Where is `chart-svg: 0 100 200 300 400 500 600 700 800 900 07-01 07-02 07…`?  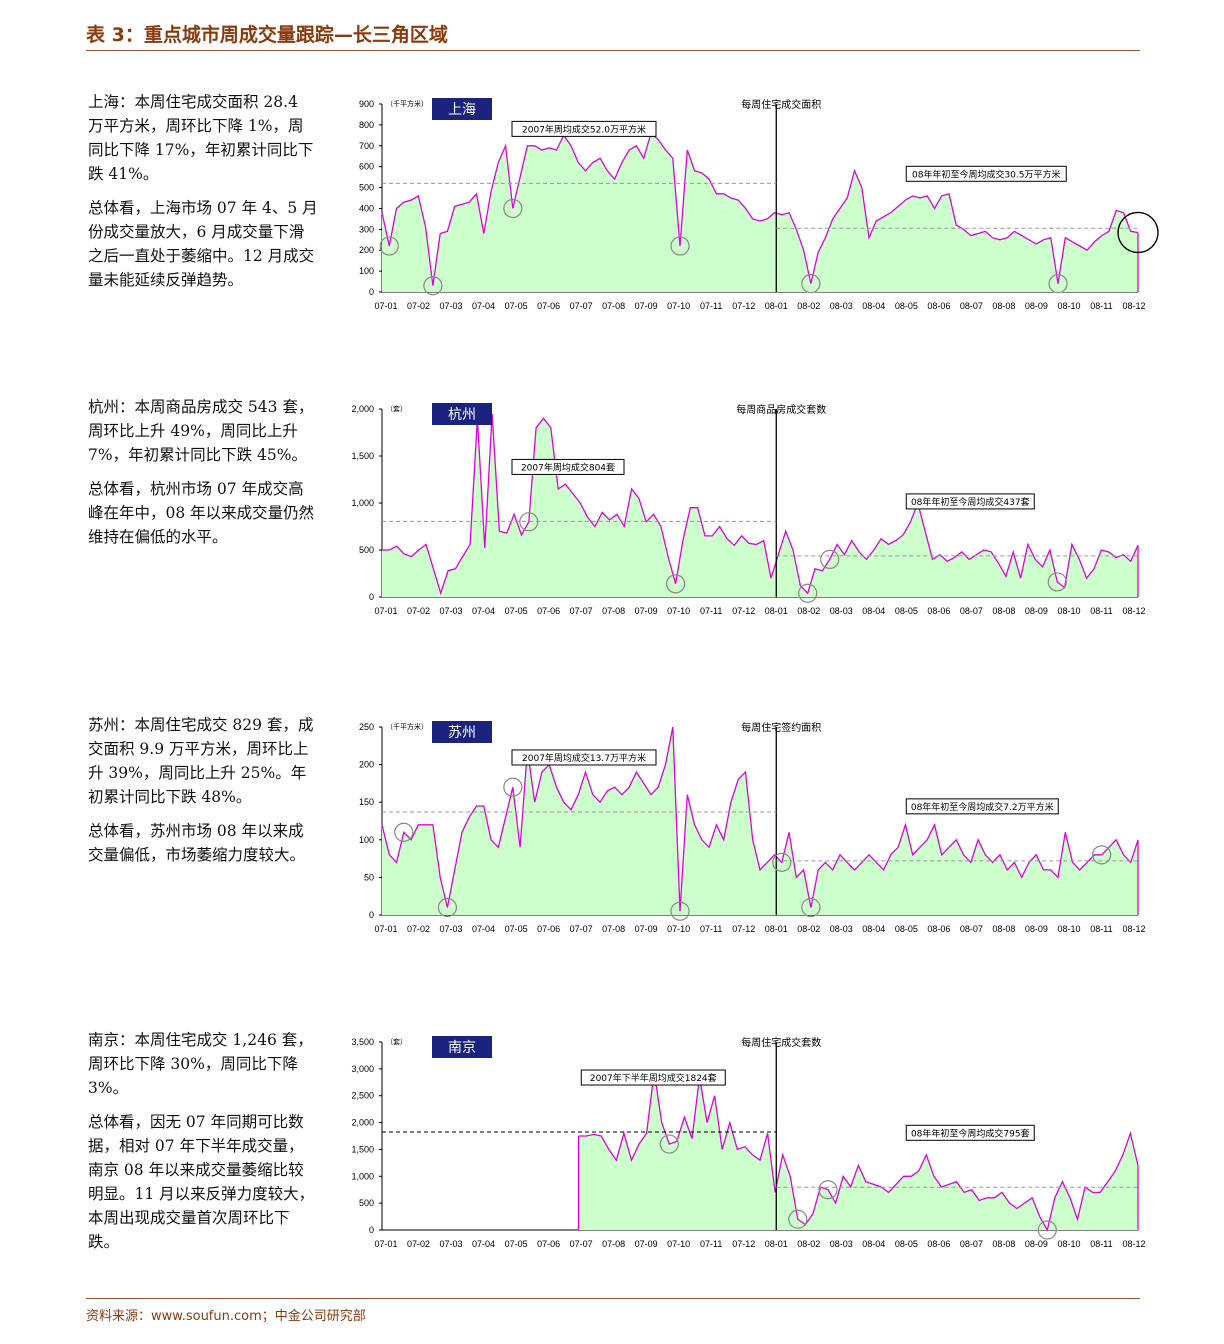 chart-svg: 0 100 200 300 400 500 600 700 800 900 07-01 07-02 07… is located at coordinates (759, 204).